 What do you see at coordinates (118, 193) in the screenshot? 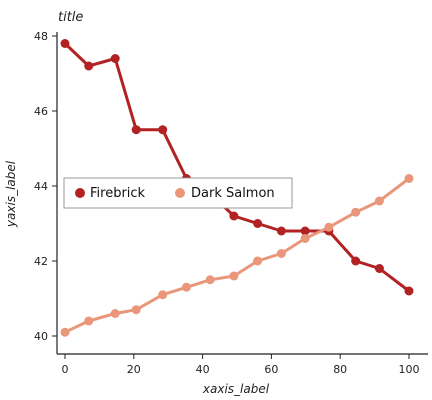
I see `legend-label-firebrick: Firebrick` at bounding box center [118, 193].